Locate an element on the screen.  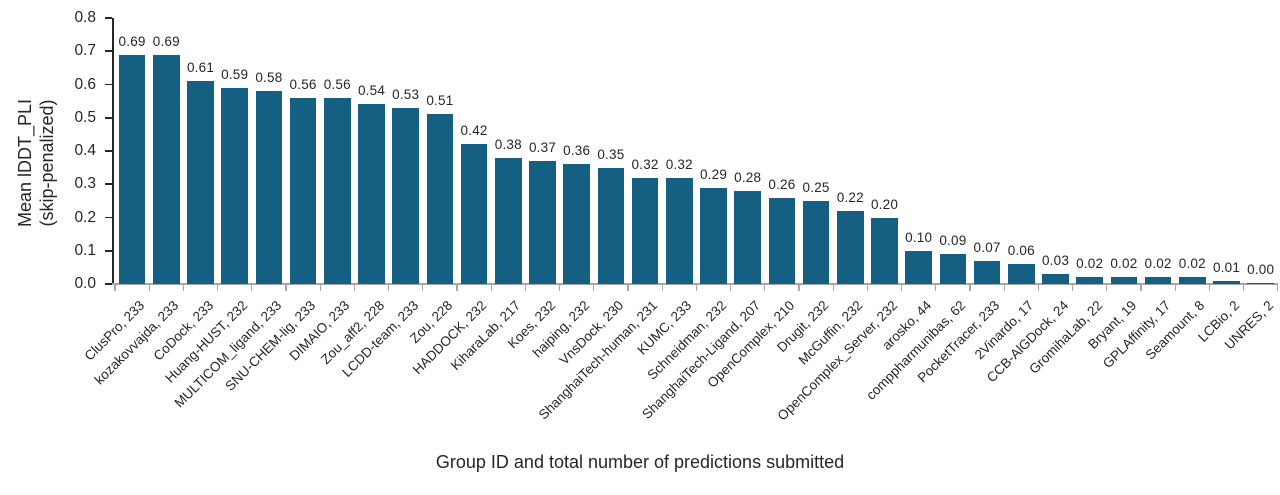
bar-value-label: 0.07 is located at coordinates (987, 247).